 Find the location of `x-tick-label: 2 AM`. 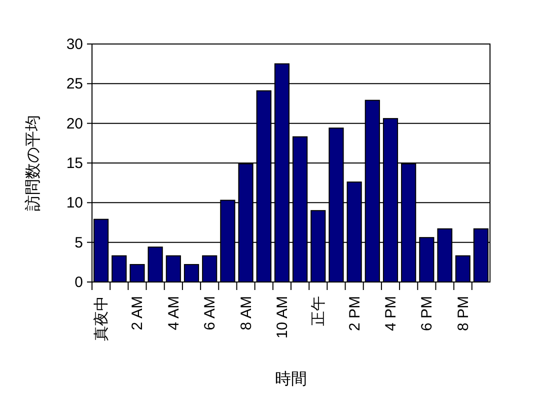

x-tick-label: 2 AM is located at coordinates (137, 313).